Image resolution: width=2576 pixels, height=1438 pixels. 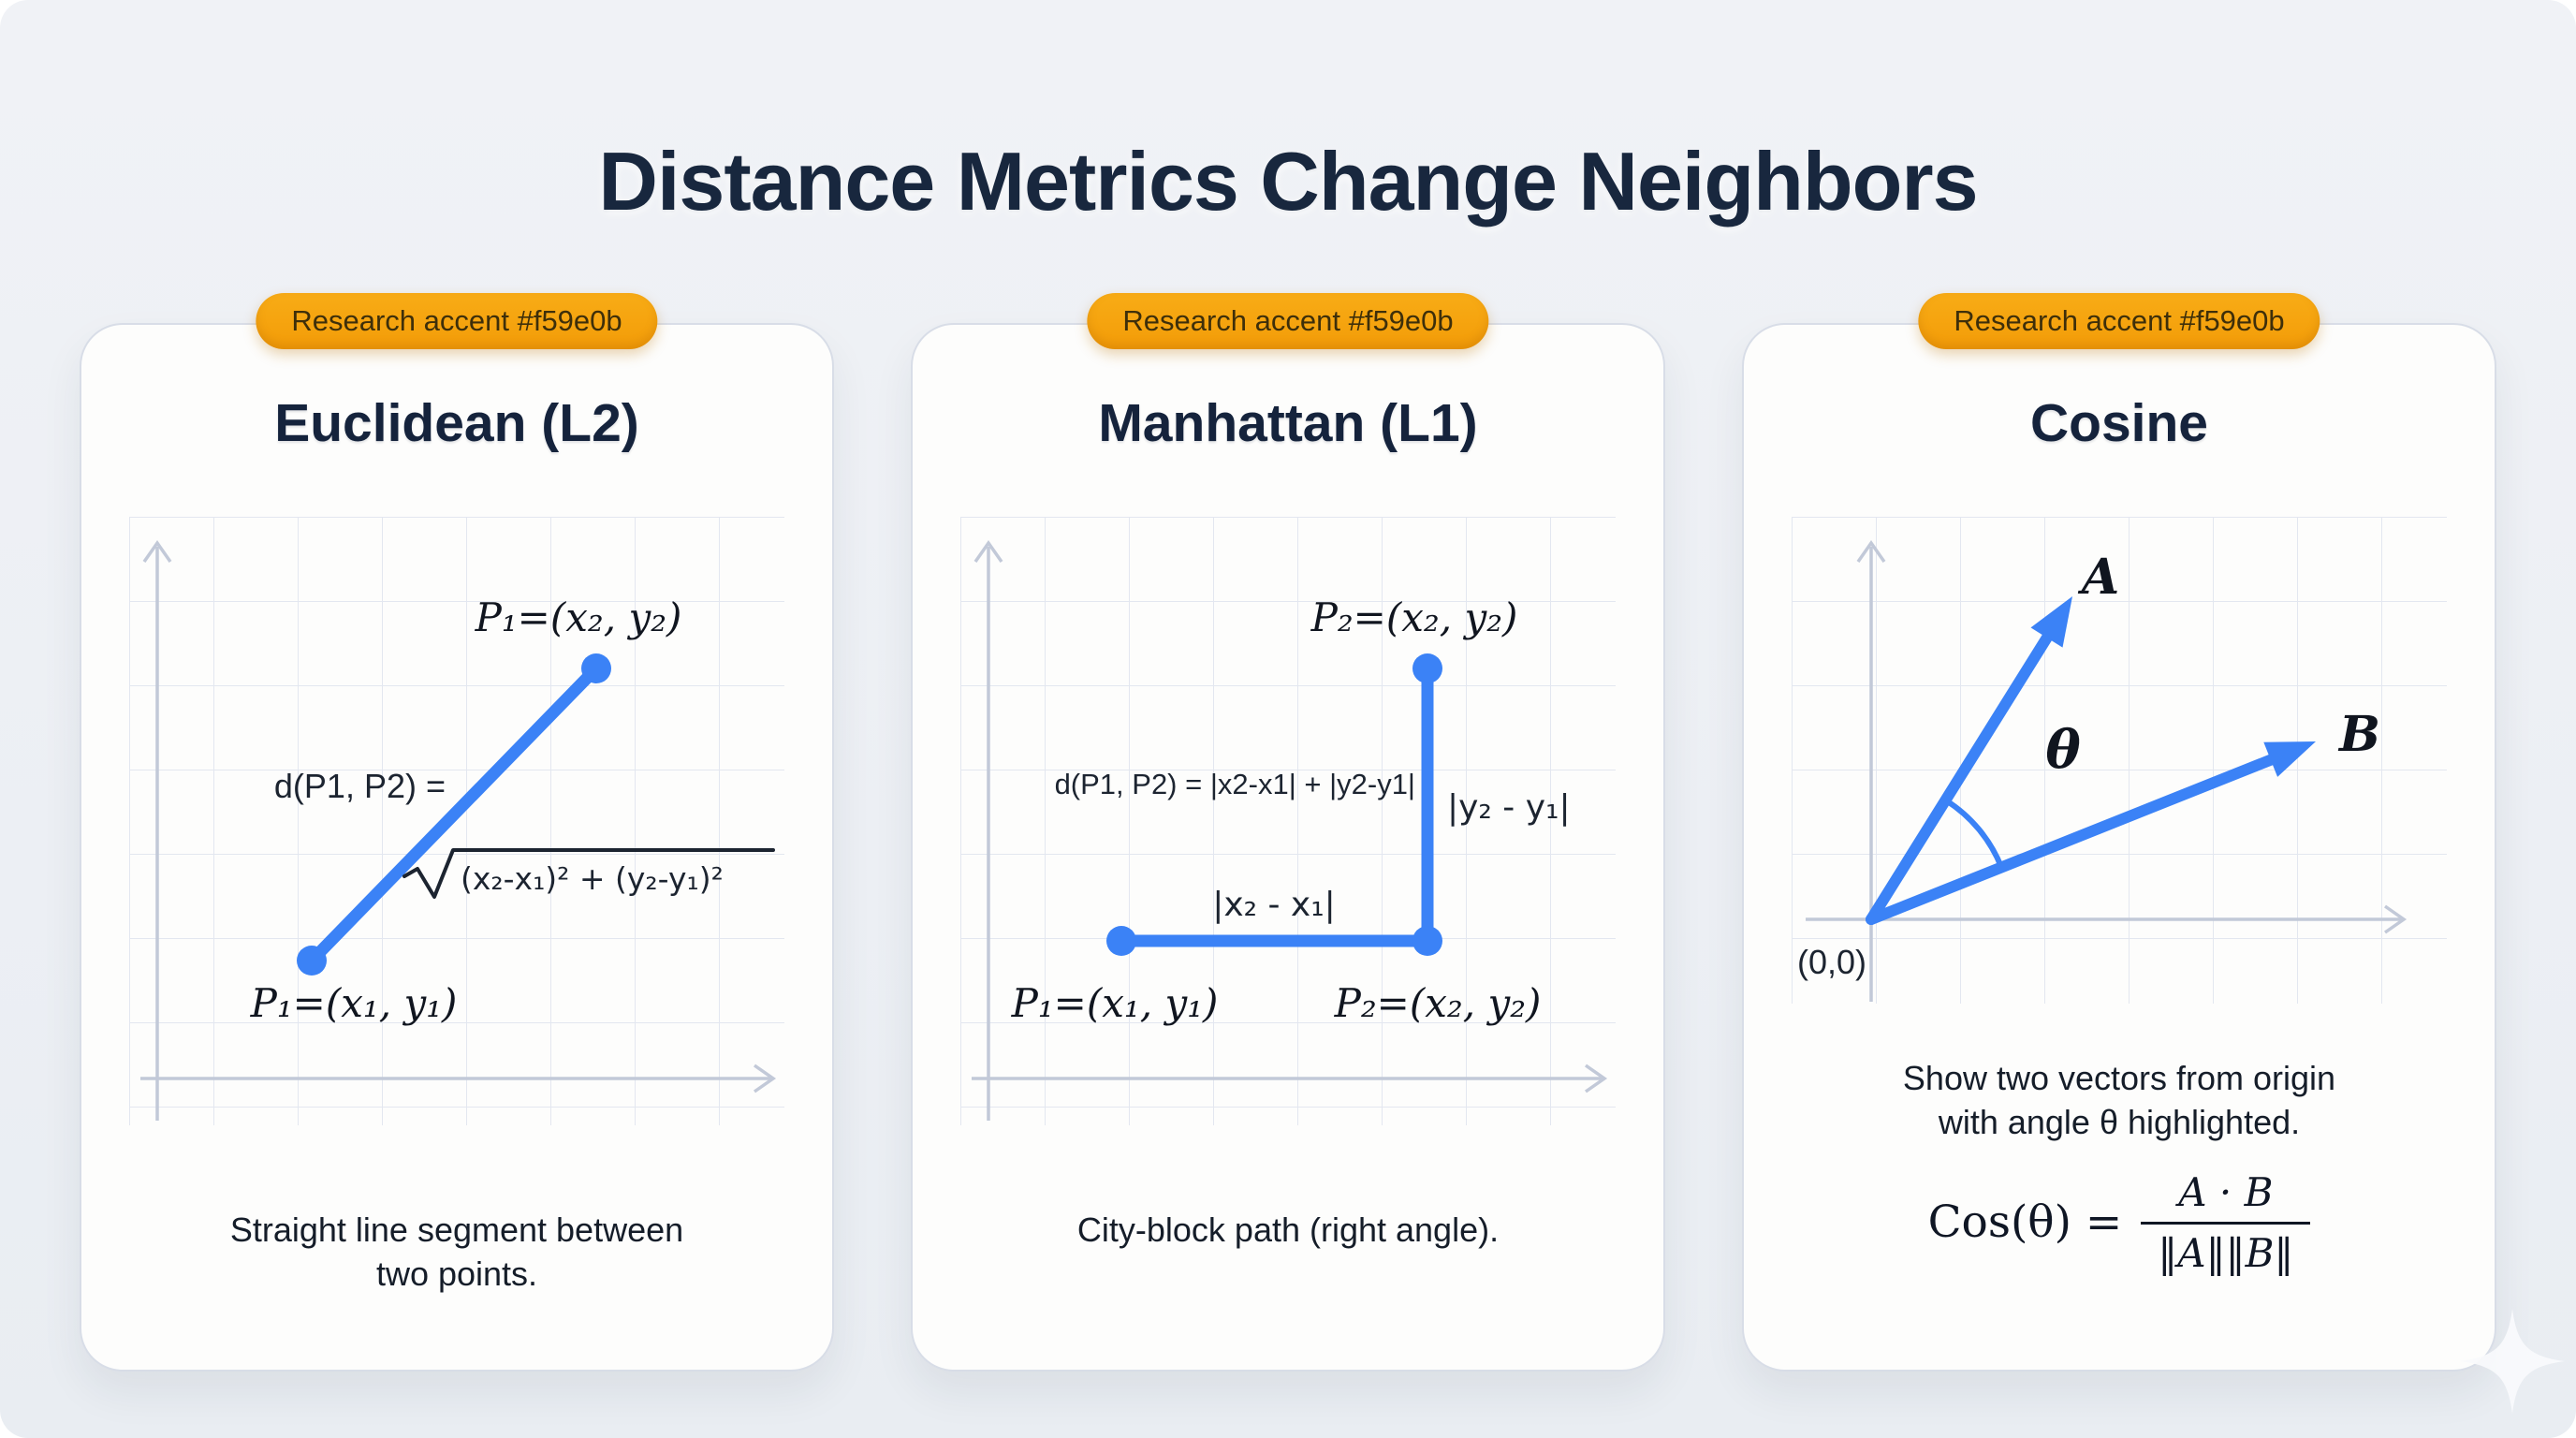 I want to click on radical-sign-icon, so click(x=588, y=873).